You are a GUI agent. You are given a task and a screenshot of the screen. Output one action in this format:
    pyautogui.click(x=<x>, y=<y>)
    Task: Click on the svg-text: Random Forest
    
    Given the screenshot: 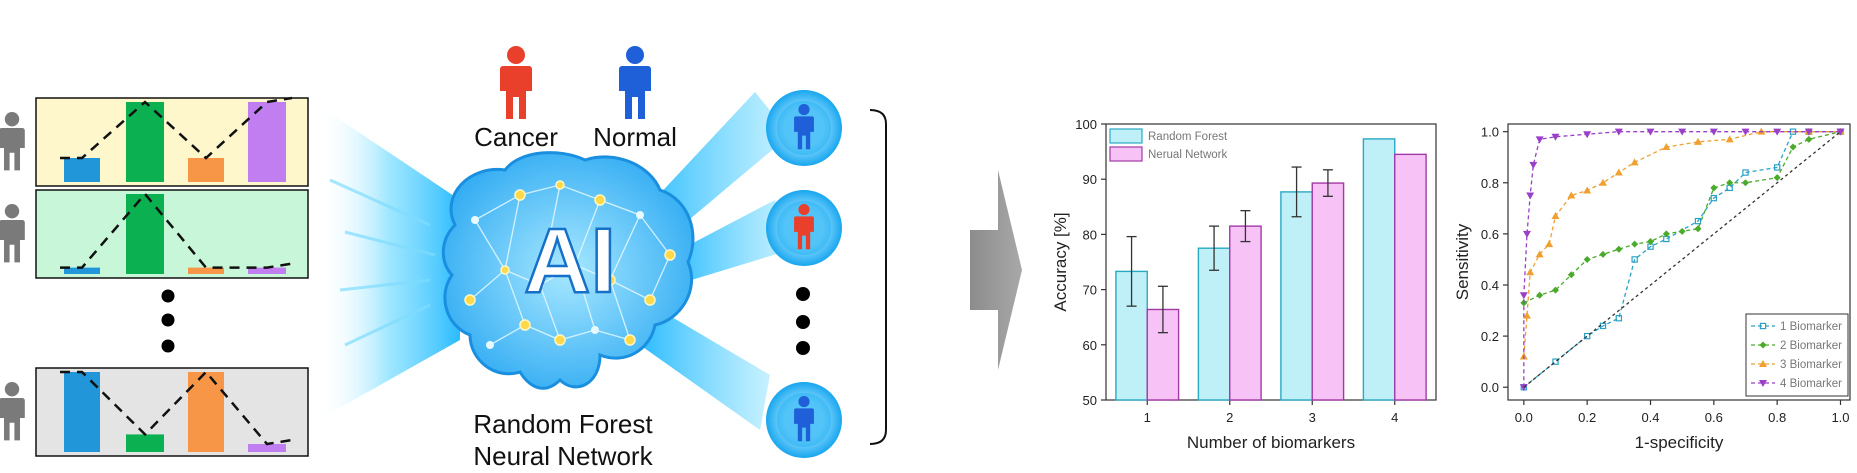 What is the action you would take?
    pyautogui.click(x=1188, y=137)
    